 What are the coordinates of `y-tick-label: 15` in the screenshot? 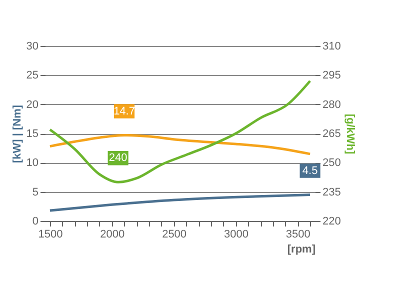 It's located at (32, 134).